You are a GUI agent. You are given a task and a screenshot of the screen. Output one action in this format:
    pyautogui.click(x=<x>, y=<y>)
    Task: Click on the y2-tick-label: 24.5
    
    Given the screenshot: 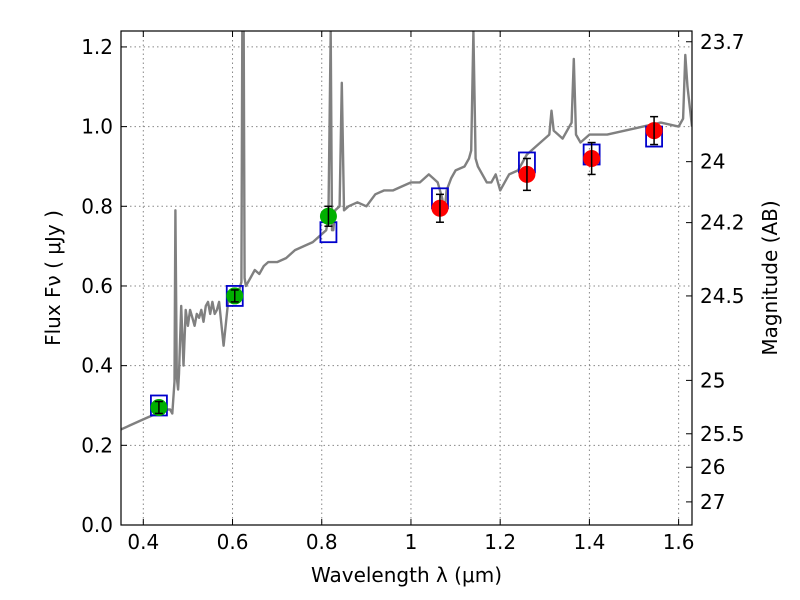 What is the action you would take?
    pyautogui.click(x=722, y=296)
    